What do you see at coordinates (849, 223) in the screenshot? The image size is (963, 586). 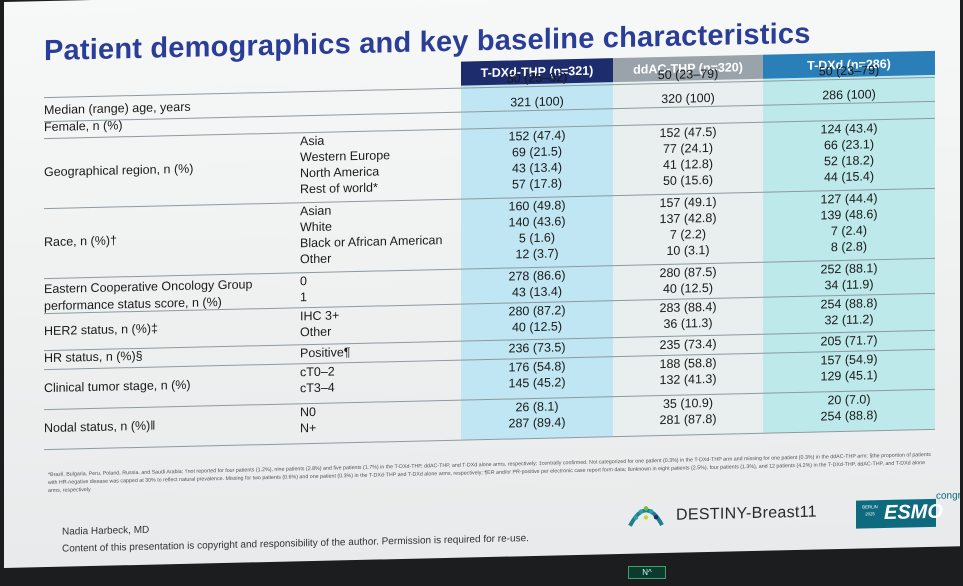 I see `value-cell: 127 (44.4) 139 (48.6) 7 (2.4) 8 (2.8)` at bounding box center [849, 223].